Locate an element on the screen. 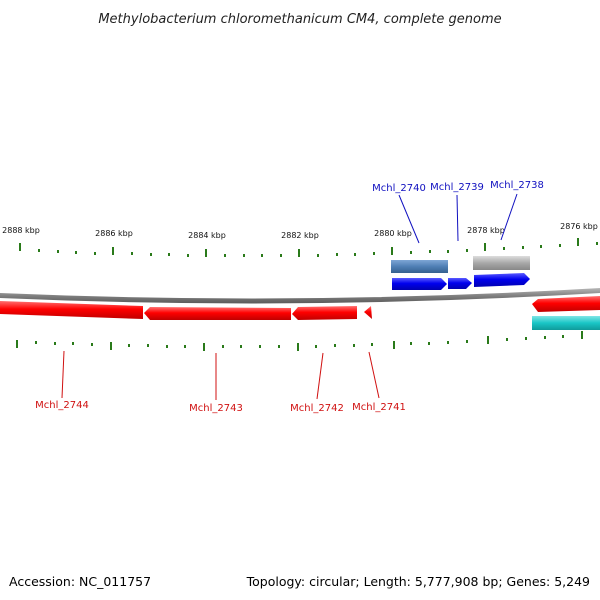 The width and height of the screenshot is (600, 600). kbp-label: 2878 kbp is located at coordinates (486, 230).